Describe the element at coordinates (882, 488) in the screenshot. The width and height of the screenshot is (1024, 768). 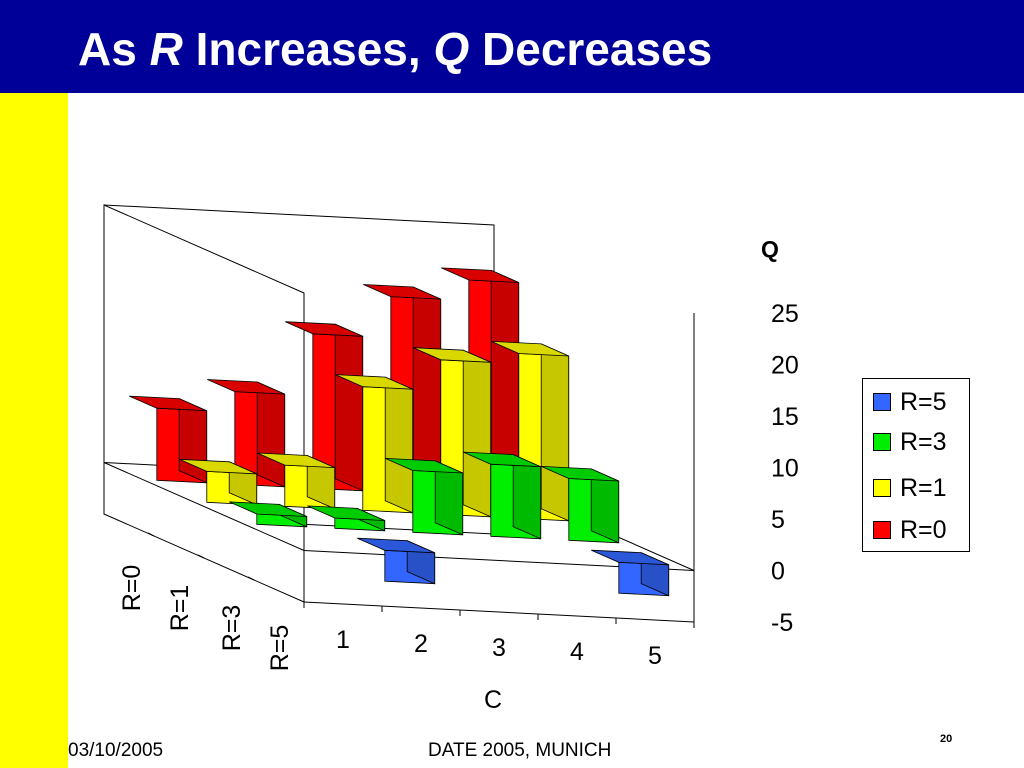
I see `legend-swatch-r1` at that location.